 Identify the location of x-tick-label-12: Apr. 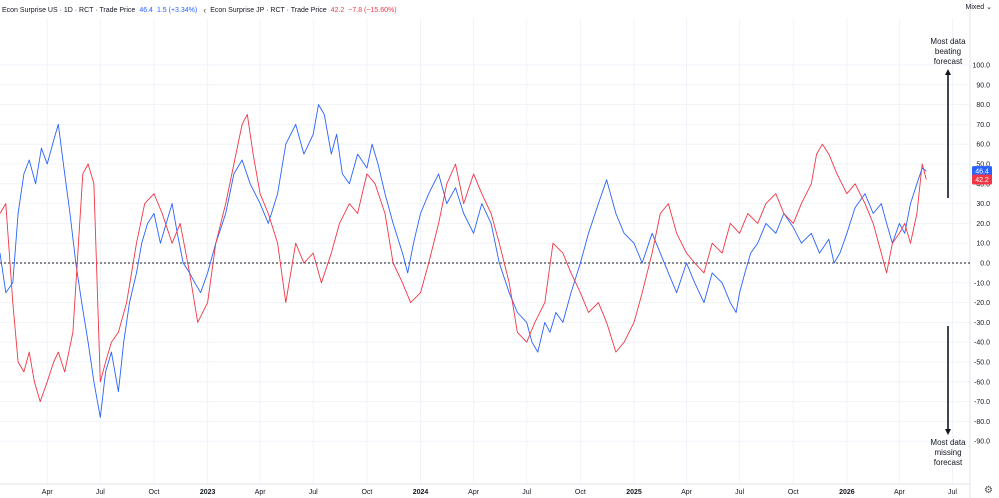
(687, 492).